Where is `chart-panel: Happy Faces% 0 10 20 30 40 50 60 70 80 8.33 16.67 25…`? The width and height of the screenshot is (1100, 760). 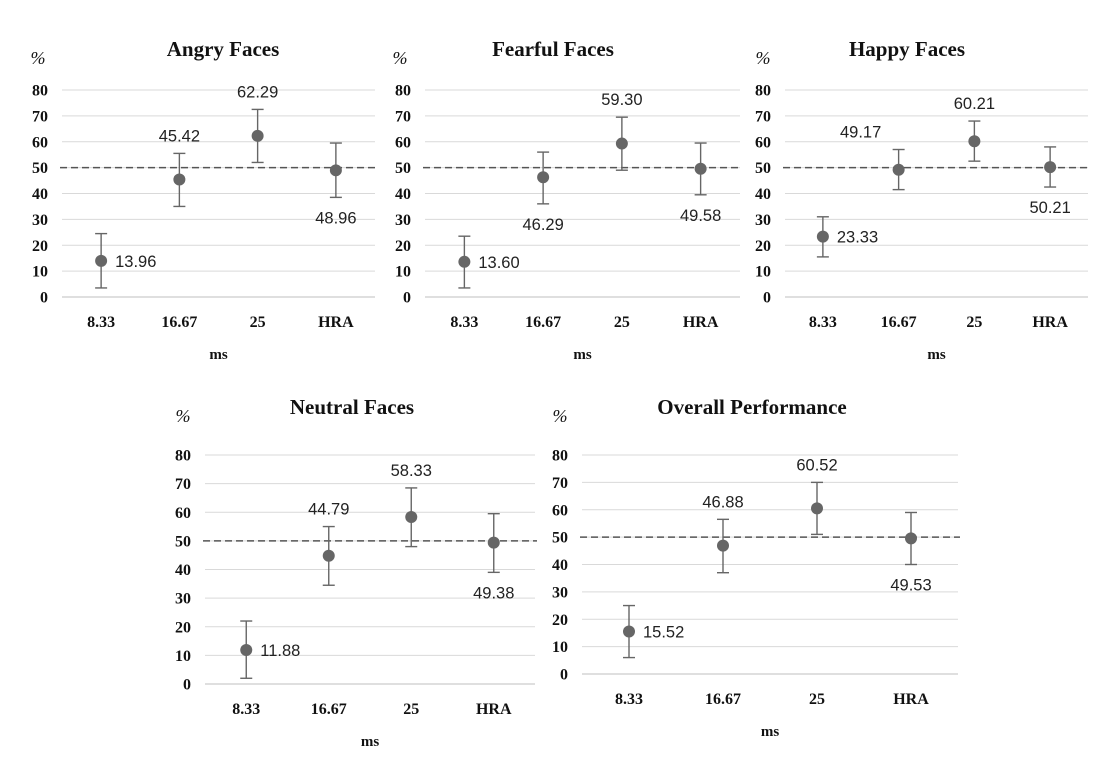 chart-panel: Happy Faces% 0 10 20 30 40 50 60 70 80 8.33 16.67 25… is located at coordinates (922, 200).